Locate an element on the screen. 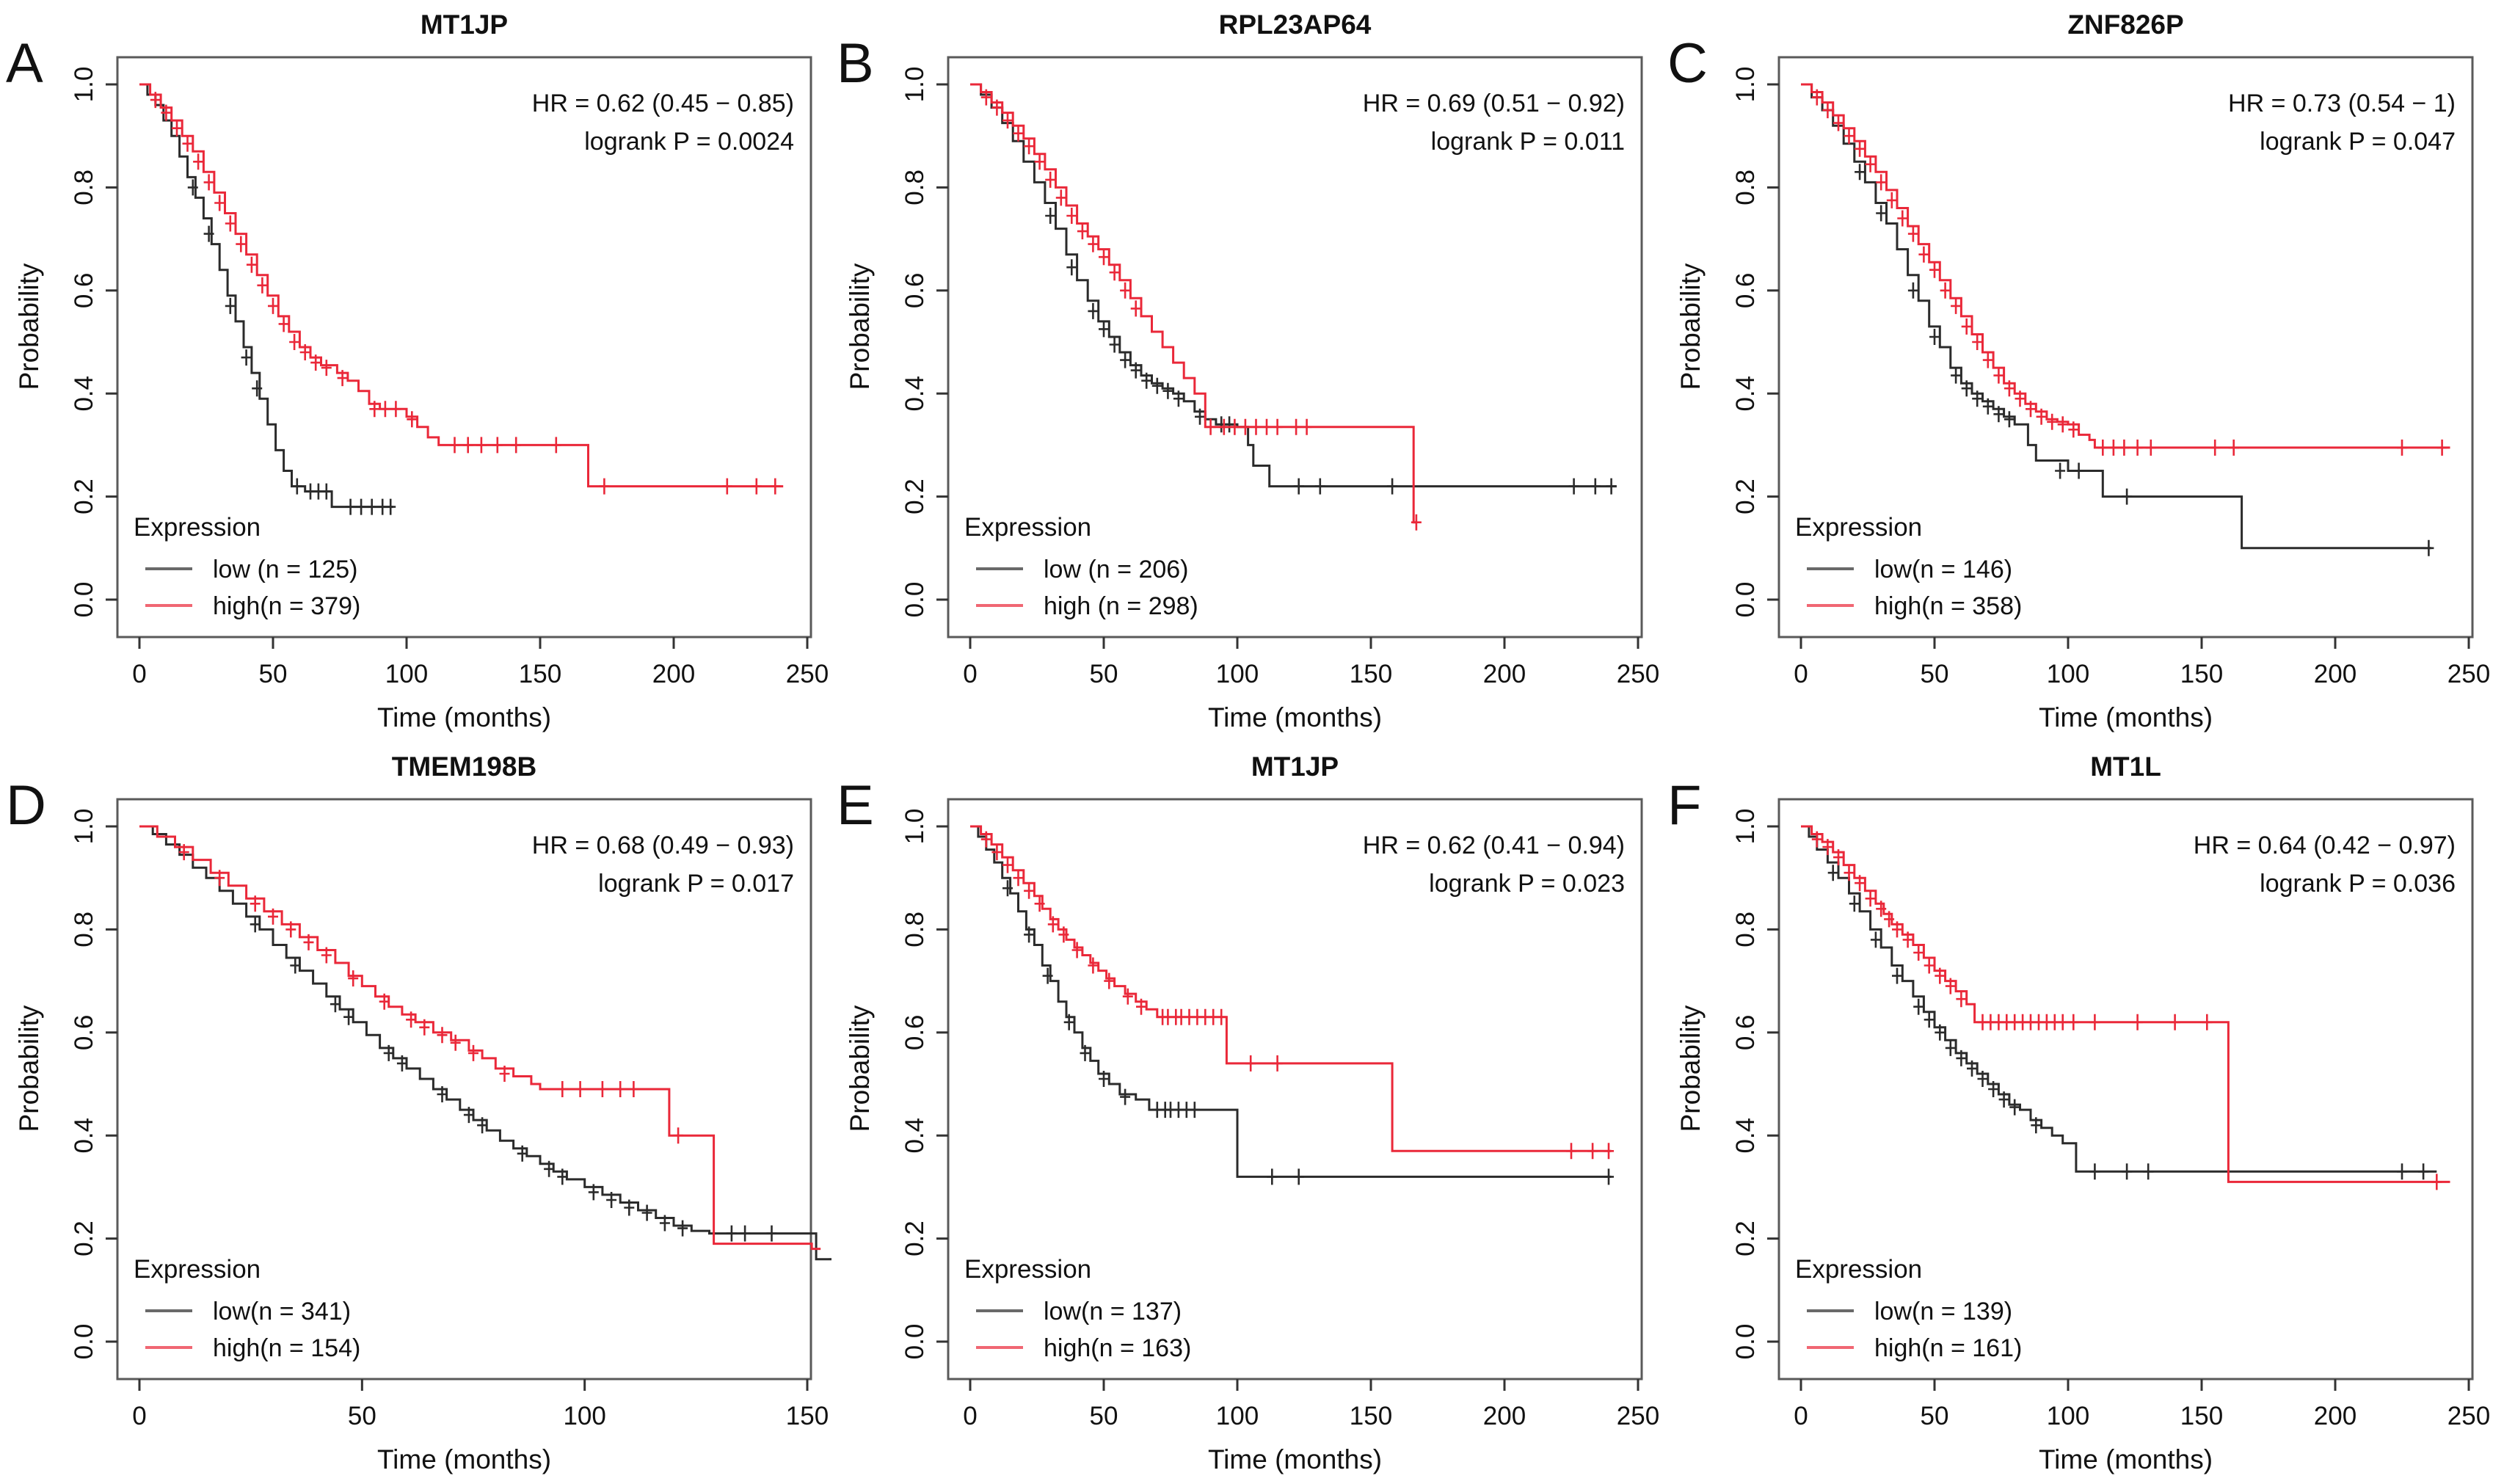  legend-label-low: low (n = 206) is located at coordinates (1116, 569).